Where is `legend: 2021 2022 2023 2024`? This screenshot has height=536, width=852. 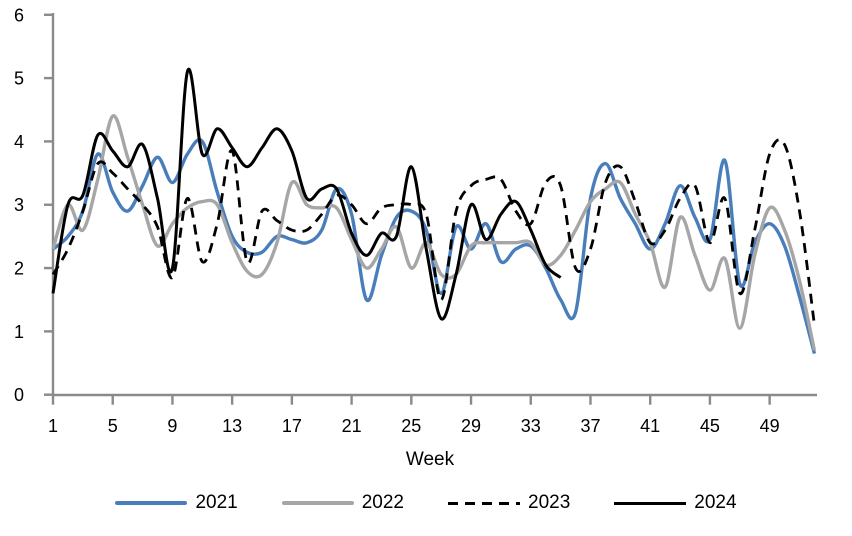
legend: 2021 2022 2023 2024 is located at coordinates (426, 503).